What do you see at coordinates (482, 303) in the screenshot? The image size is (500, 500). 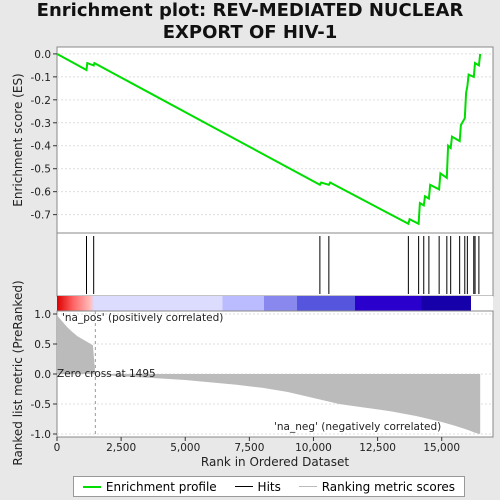 I see `colorbar-tail` at bounding box center [482, 303].